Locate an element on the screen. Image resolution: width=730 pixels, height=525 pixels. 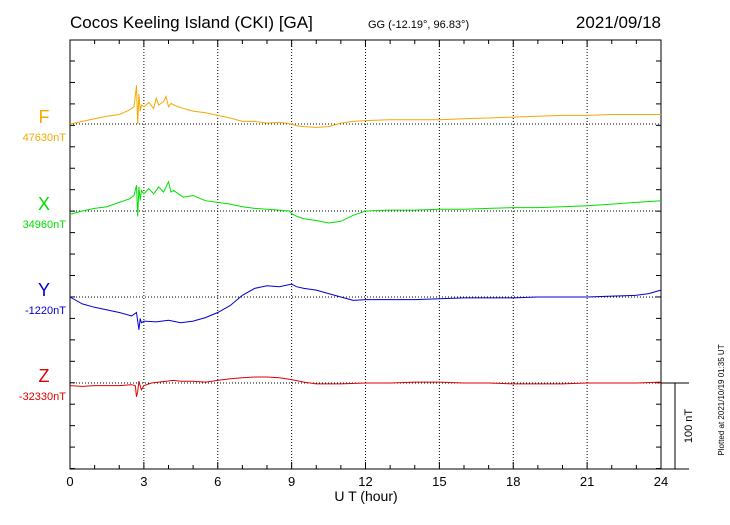
series-name-f: F is located at coordinates (44, 117).